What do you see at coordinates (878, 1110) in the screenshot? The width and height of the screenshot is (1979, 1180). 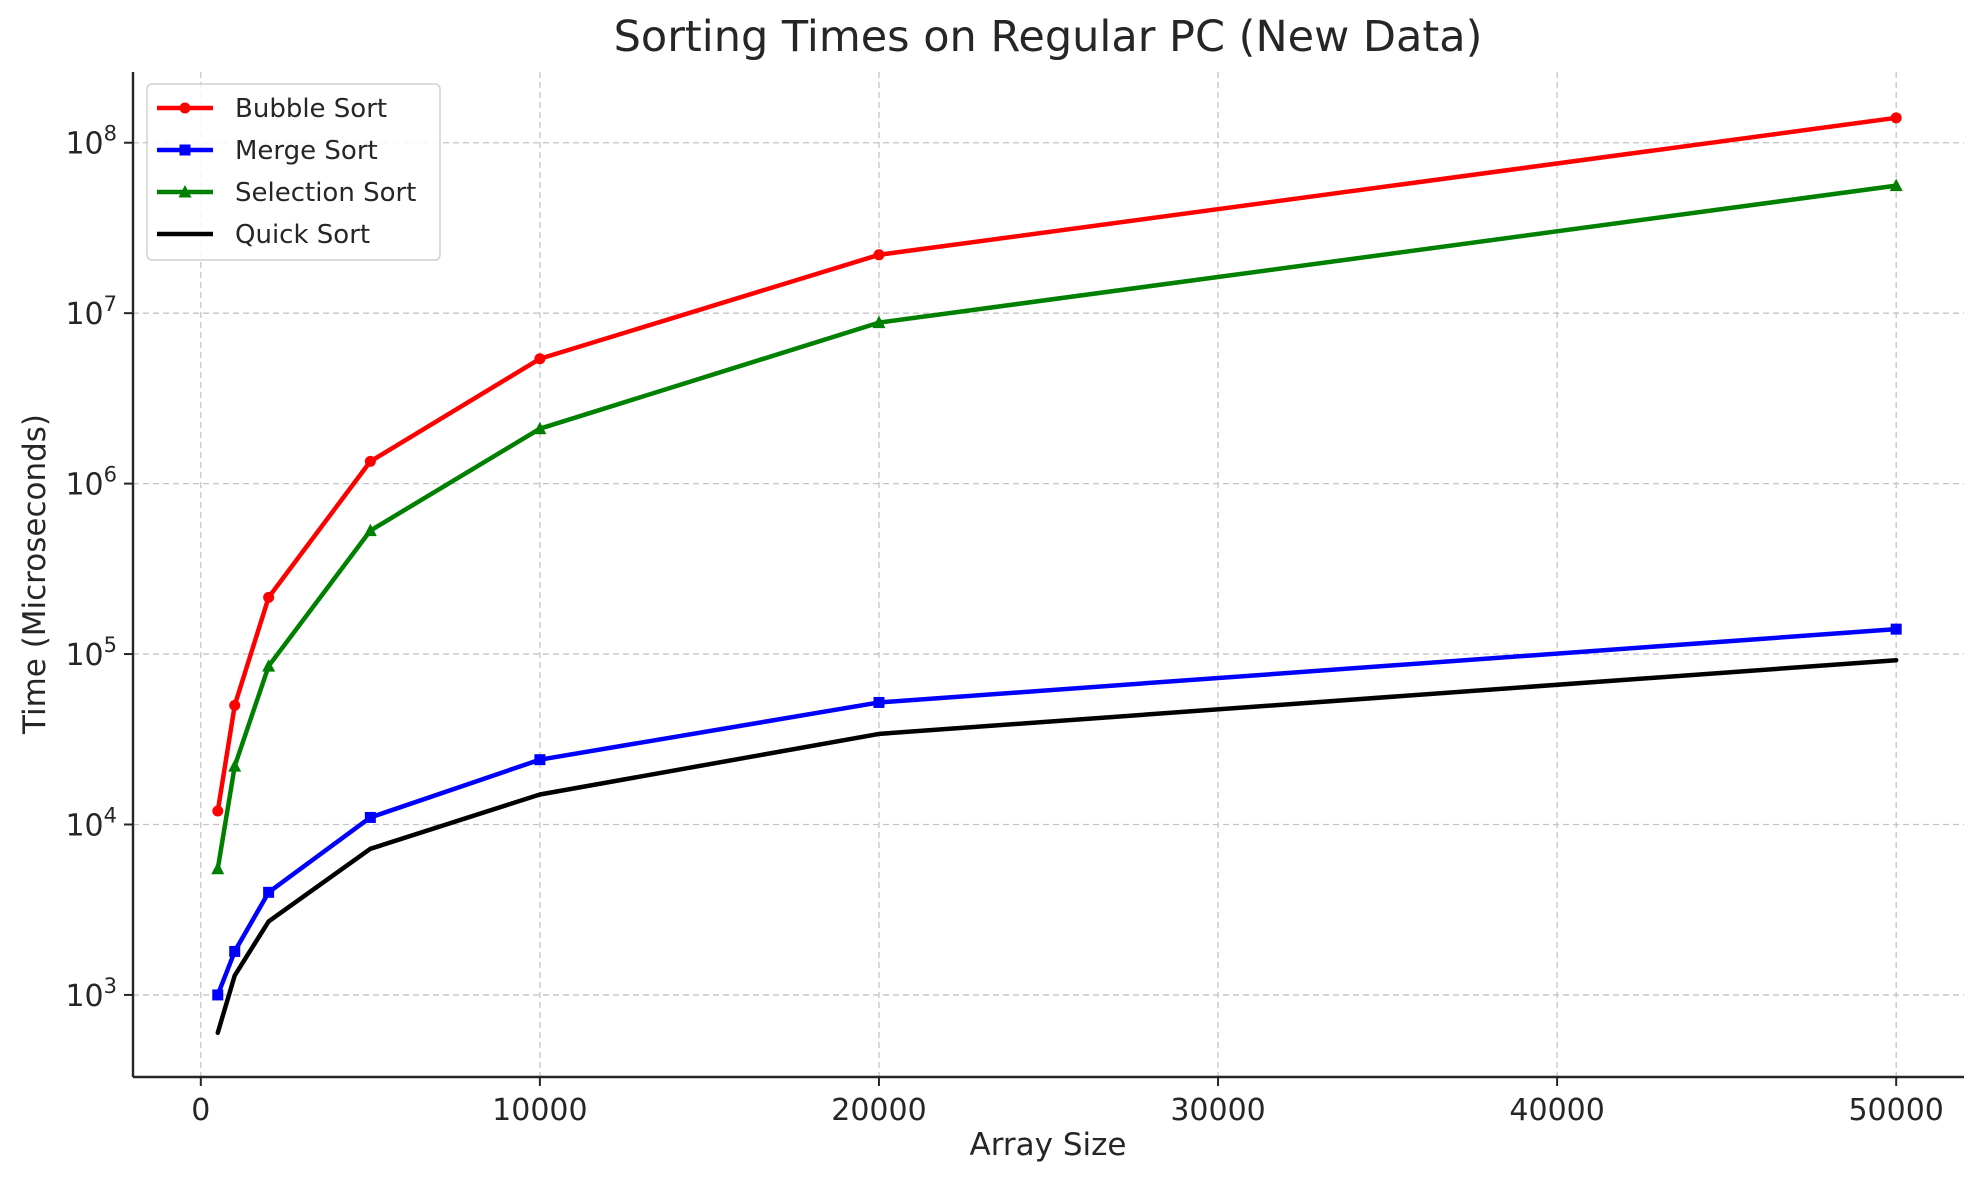 I see `x-tick-label: 20000` at bounding box center [878, 1110].